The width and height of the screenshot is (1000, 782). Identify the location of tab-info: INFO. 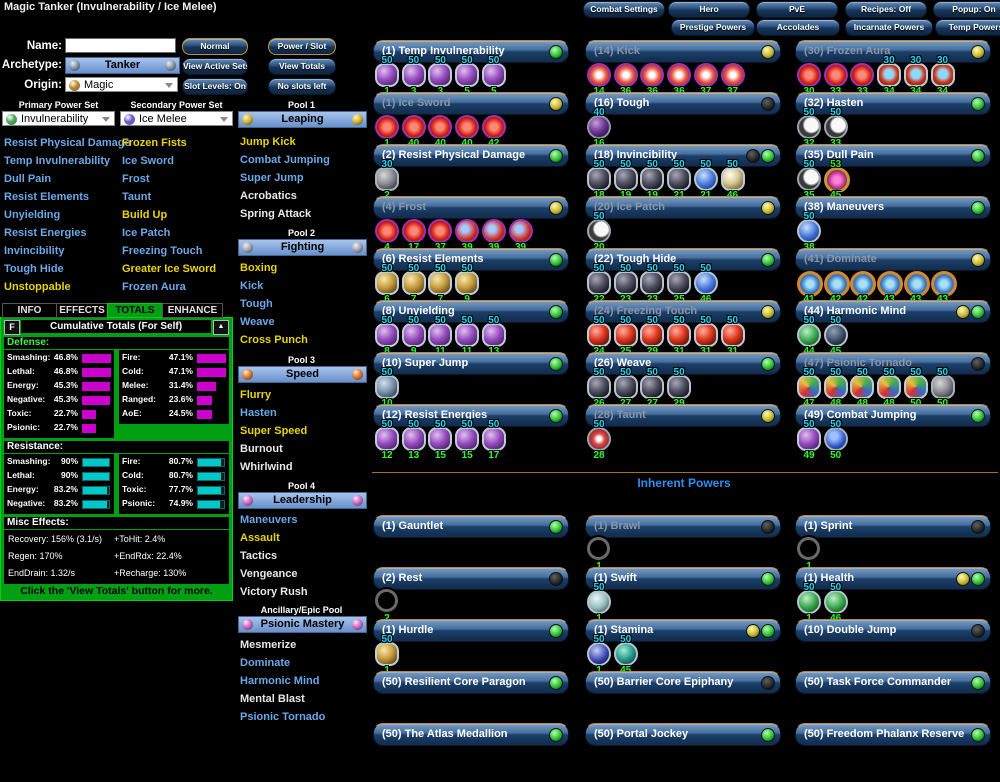
(29, 310).